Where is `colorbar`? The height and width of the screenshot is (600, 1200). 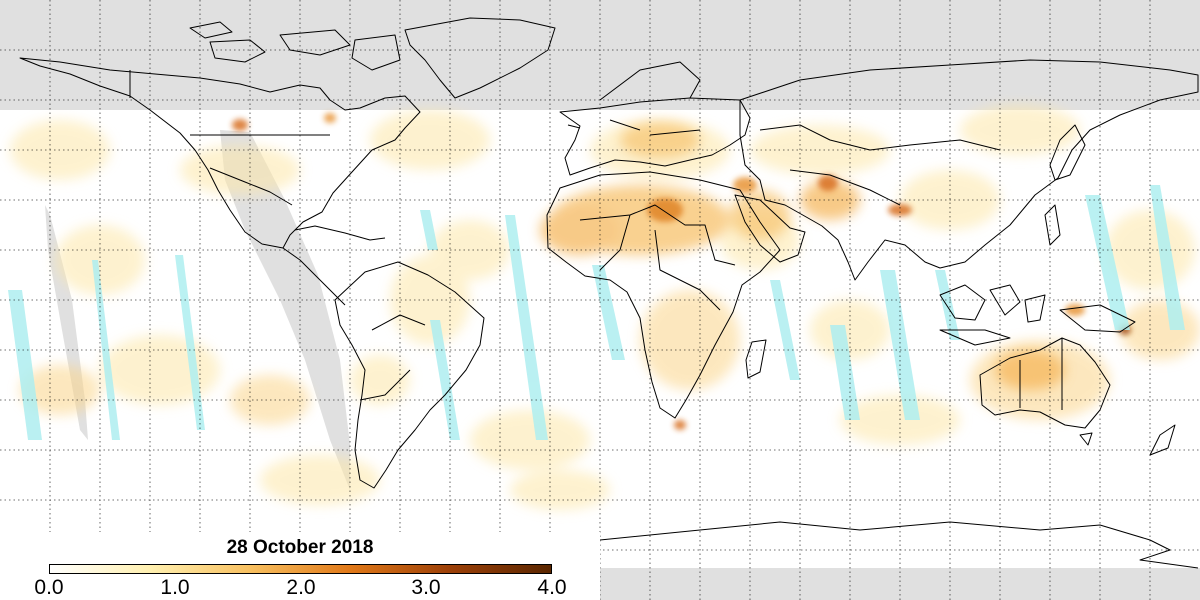
colorbar is located at coordinates (300, 569).